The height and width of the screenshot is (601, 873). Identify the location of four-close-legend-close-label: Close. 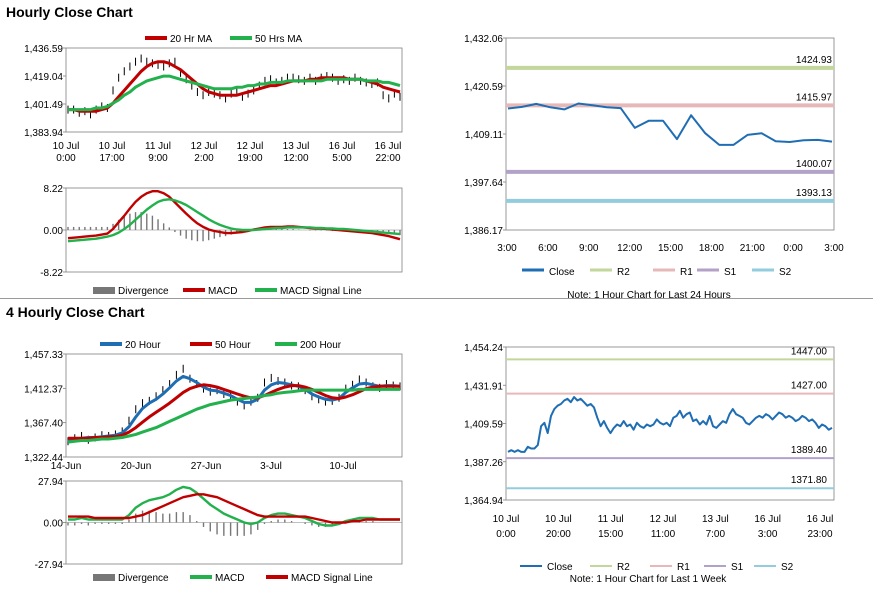
(560, 567).